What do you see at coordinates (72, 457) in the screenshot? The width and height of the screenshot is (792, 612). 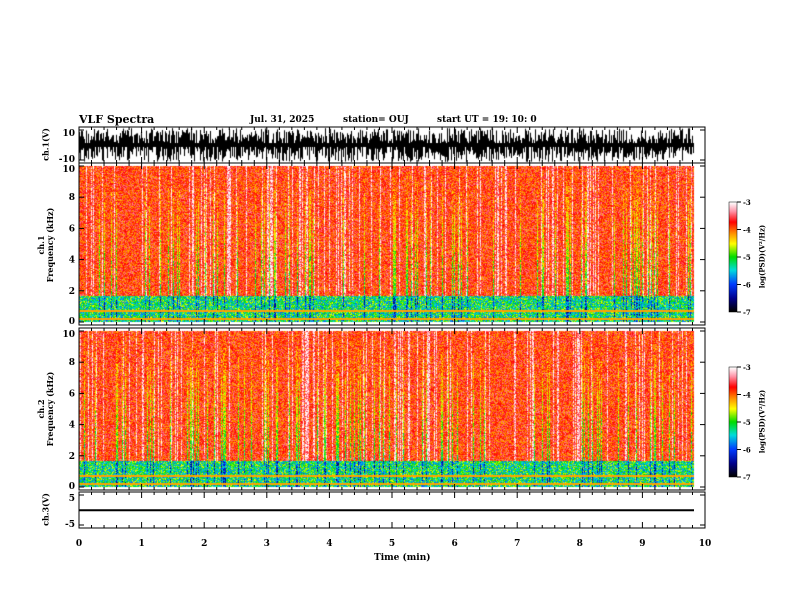 I see `y-tick-label-ch2_spec: 2` at bounding box center [72, 457].